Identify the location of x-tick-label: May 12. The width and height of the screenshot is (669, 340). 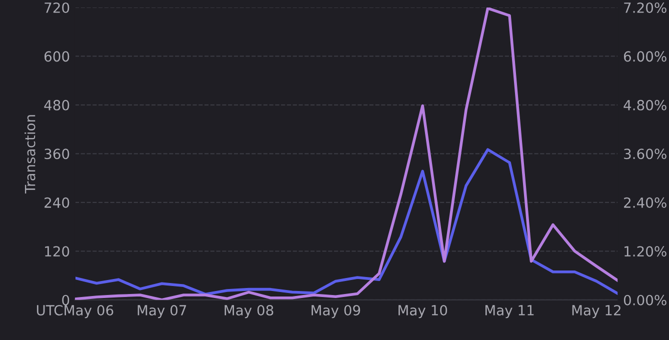
(596, 311).